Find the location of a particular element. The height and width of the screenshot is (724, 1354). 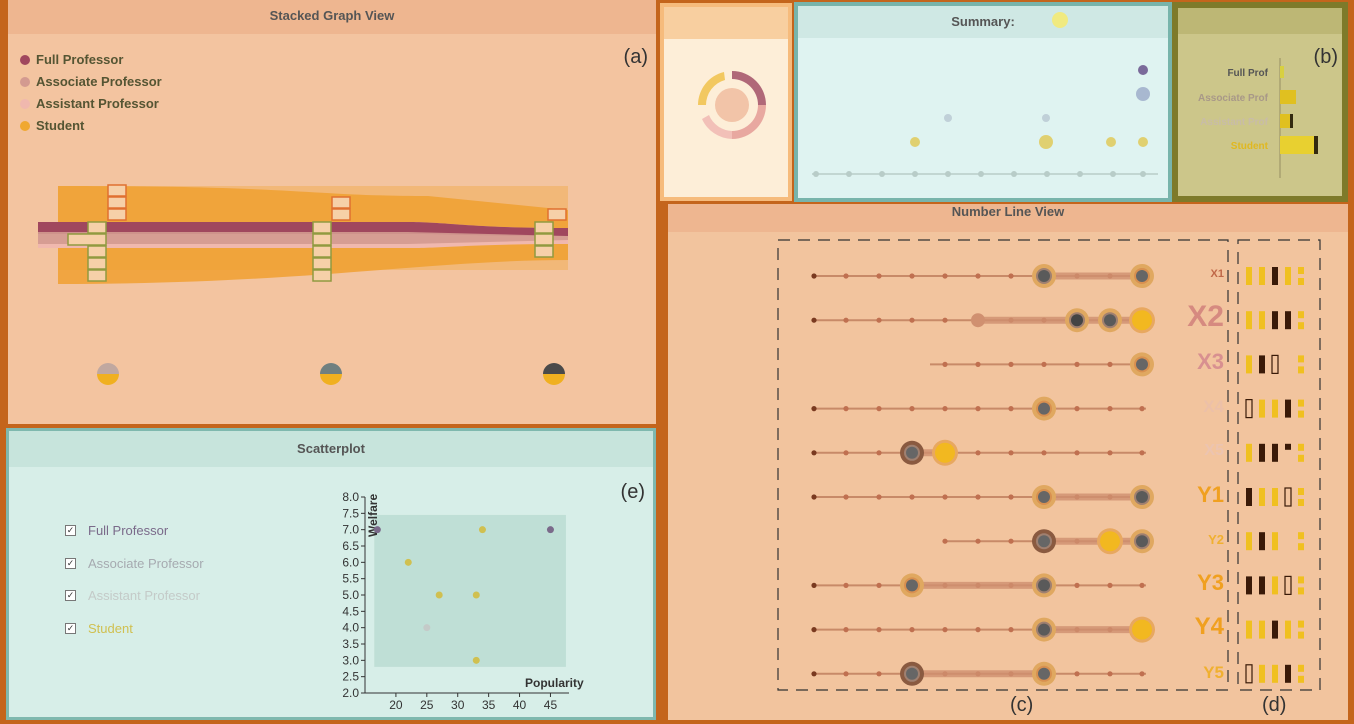

row-label: Y1 is located at coordinates (1210, 494).